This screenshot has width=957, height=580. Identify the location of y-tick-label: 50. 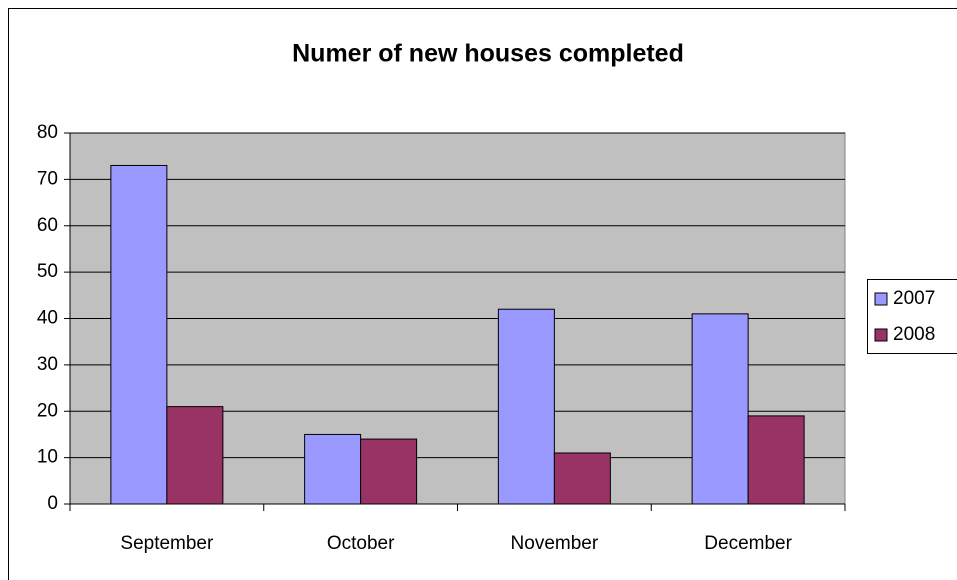
(47, 271).